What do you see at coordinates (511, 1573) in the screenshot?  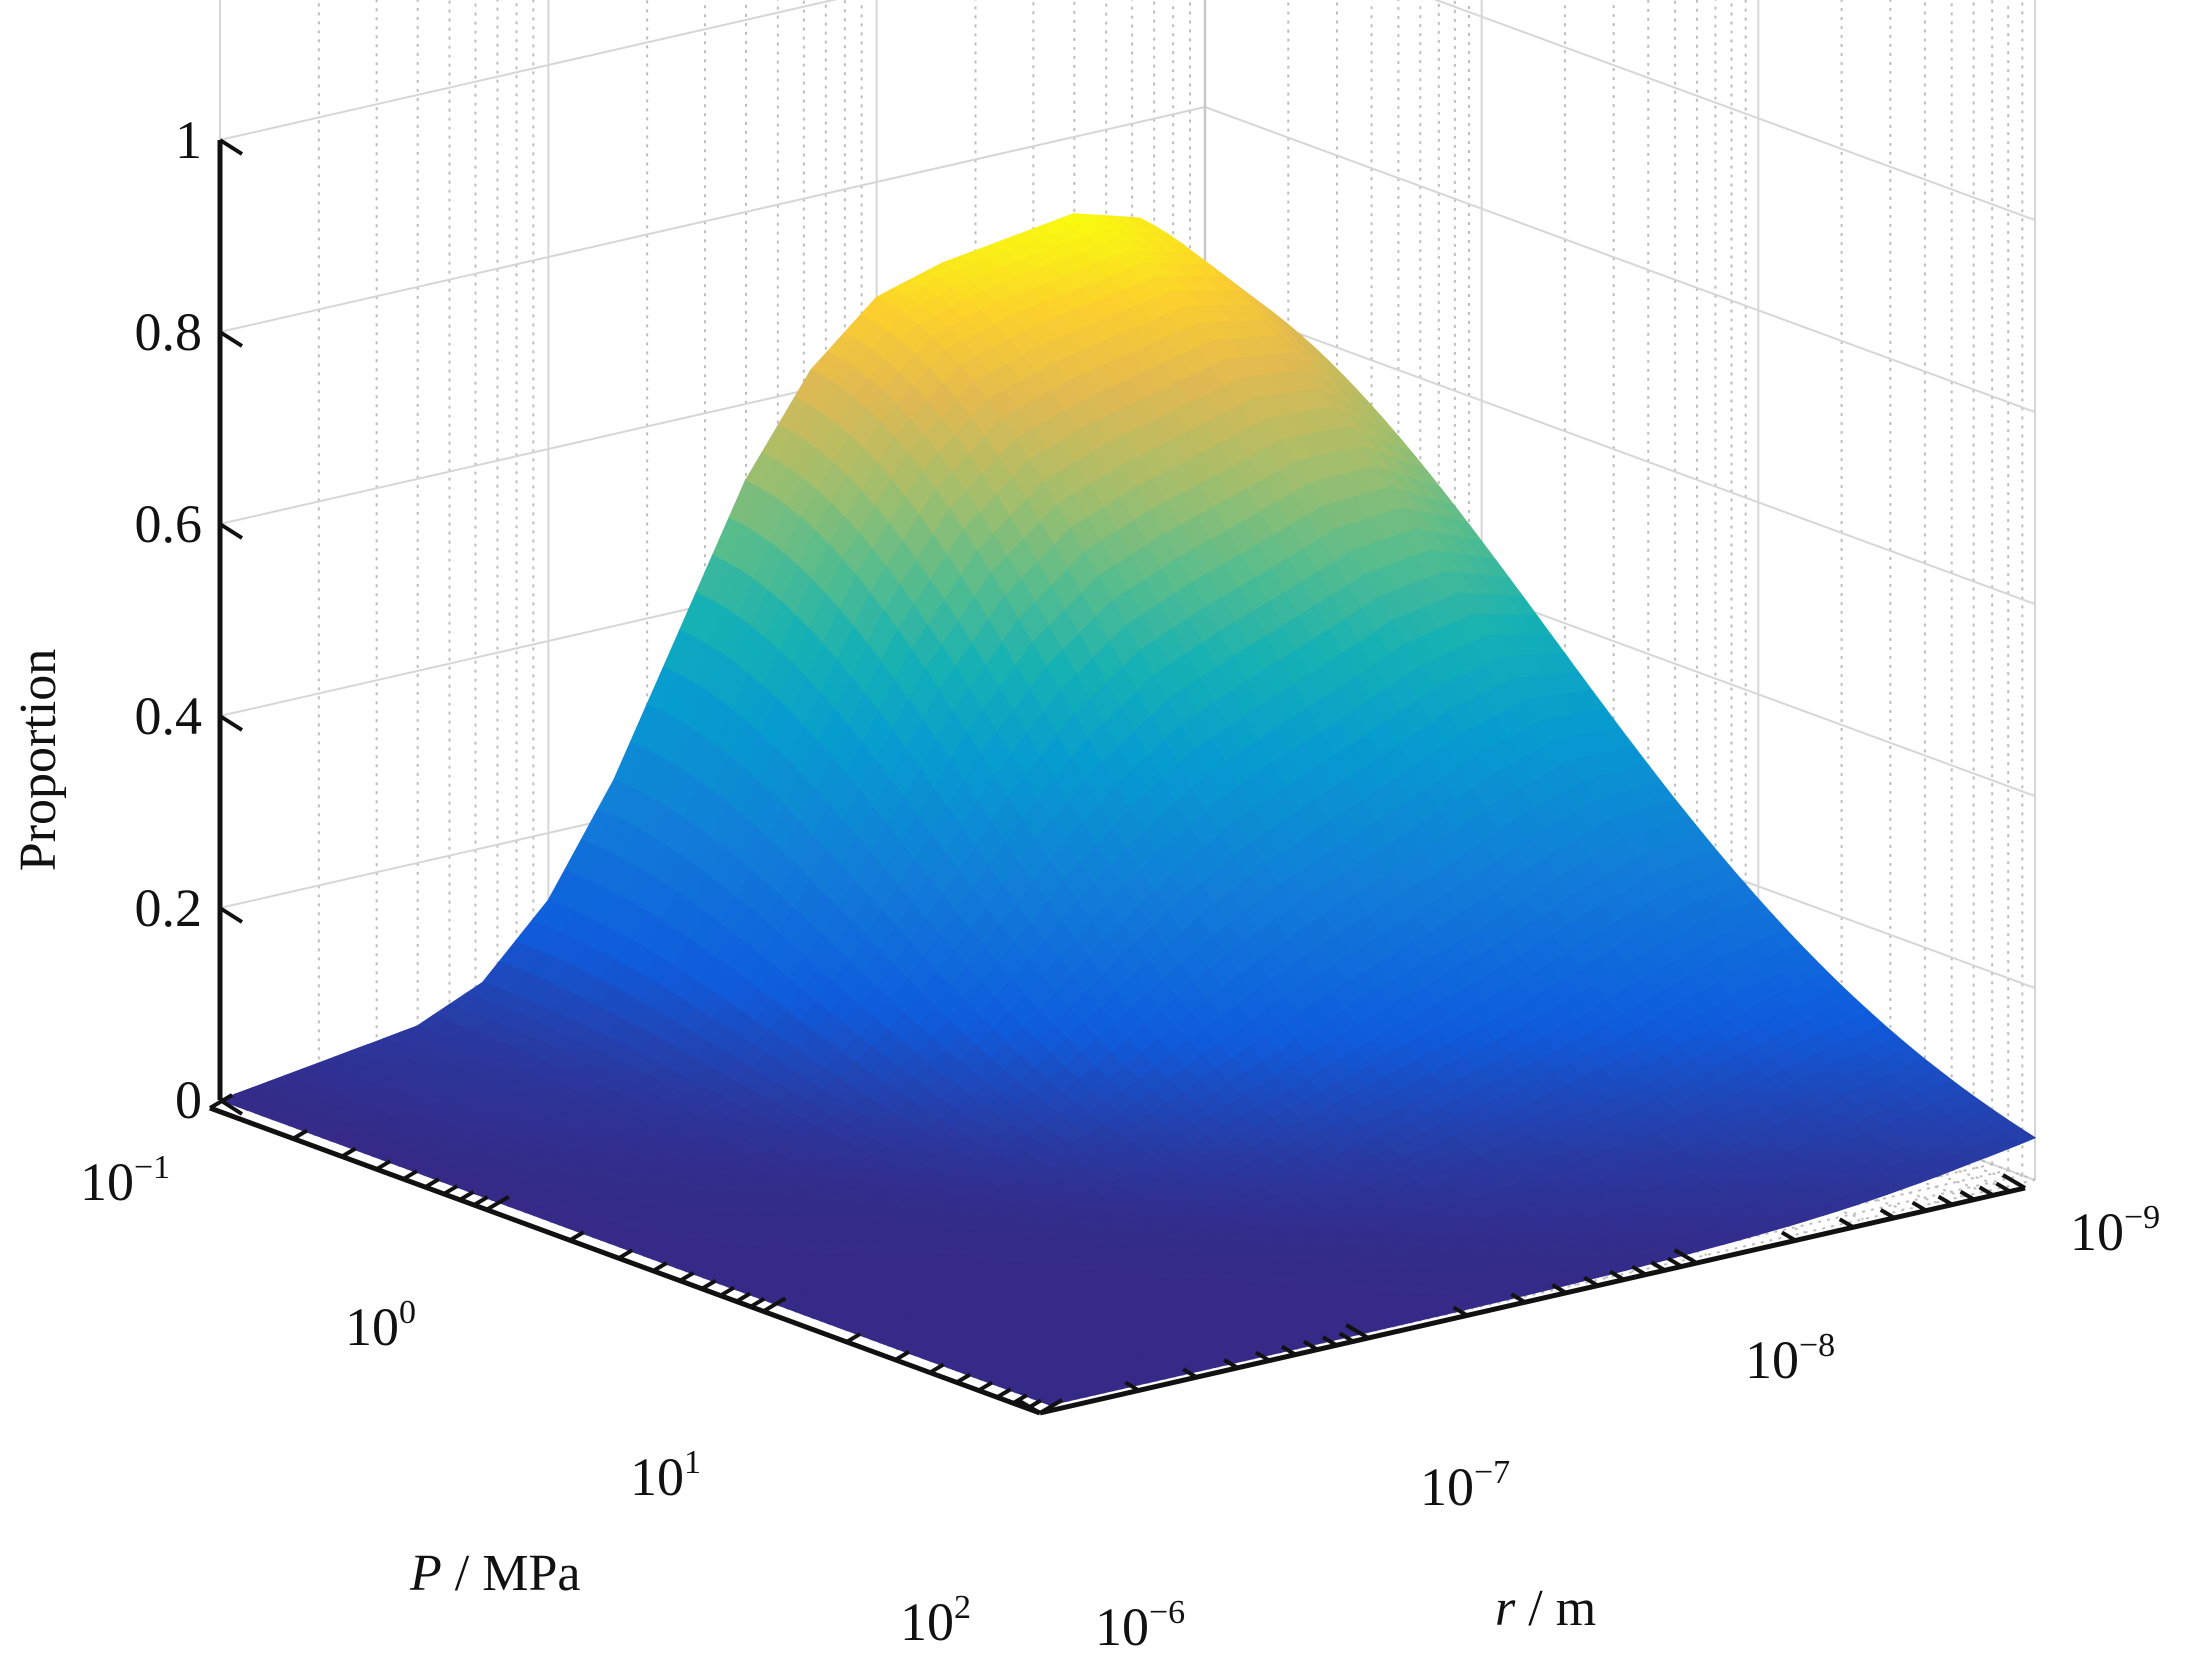 I see `p-axis-unit: / MPa` at bounding box center [511, 1573].